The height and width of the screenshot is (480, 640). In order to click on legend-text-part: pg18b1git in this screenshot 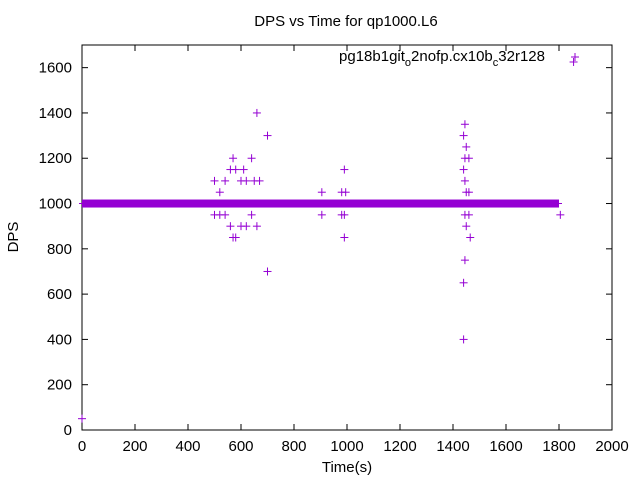, I will do `click(372, 56)`.